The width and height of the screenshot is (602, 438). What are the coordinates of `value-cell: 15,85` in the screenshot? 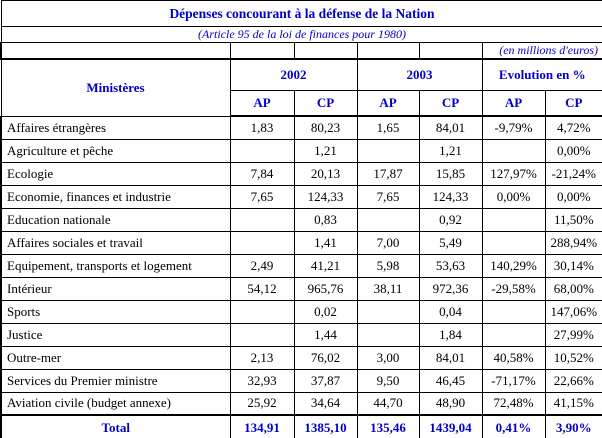 It's located at (450, 173).